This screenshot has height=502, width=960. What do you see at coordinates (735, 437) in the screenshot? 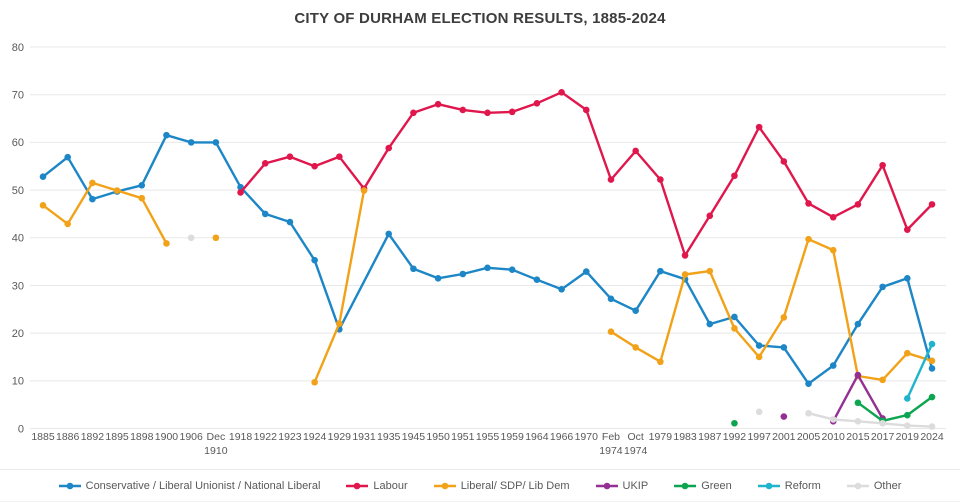
I see `x-tick-label: 1992` at bounding box center [735, 437].